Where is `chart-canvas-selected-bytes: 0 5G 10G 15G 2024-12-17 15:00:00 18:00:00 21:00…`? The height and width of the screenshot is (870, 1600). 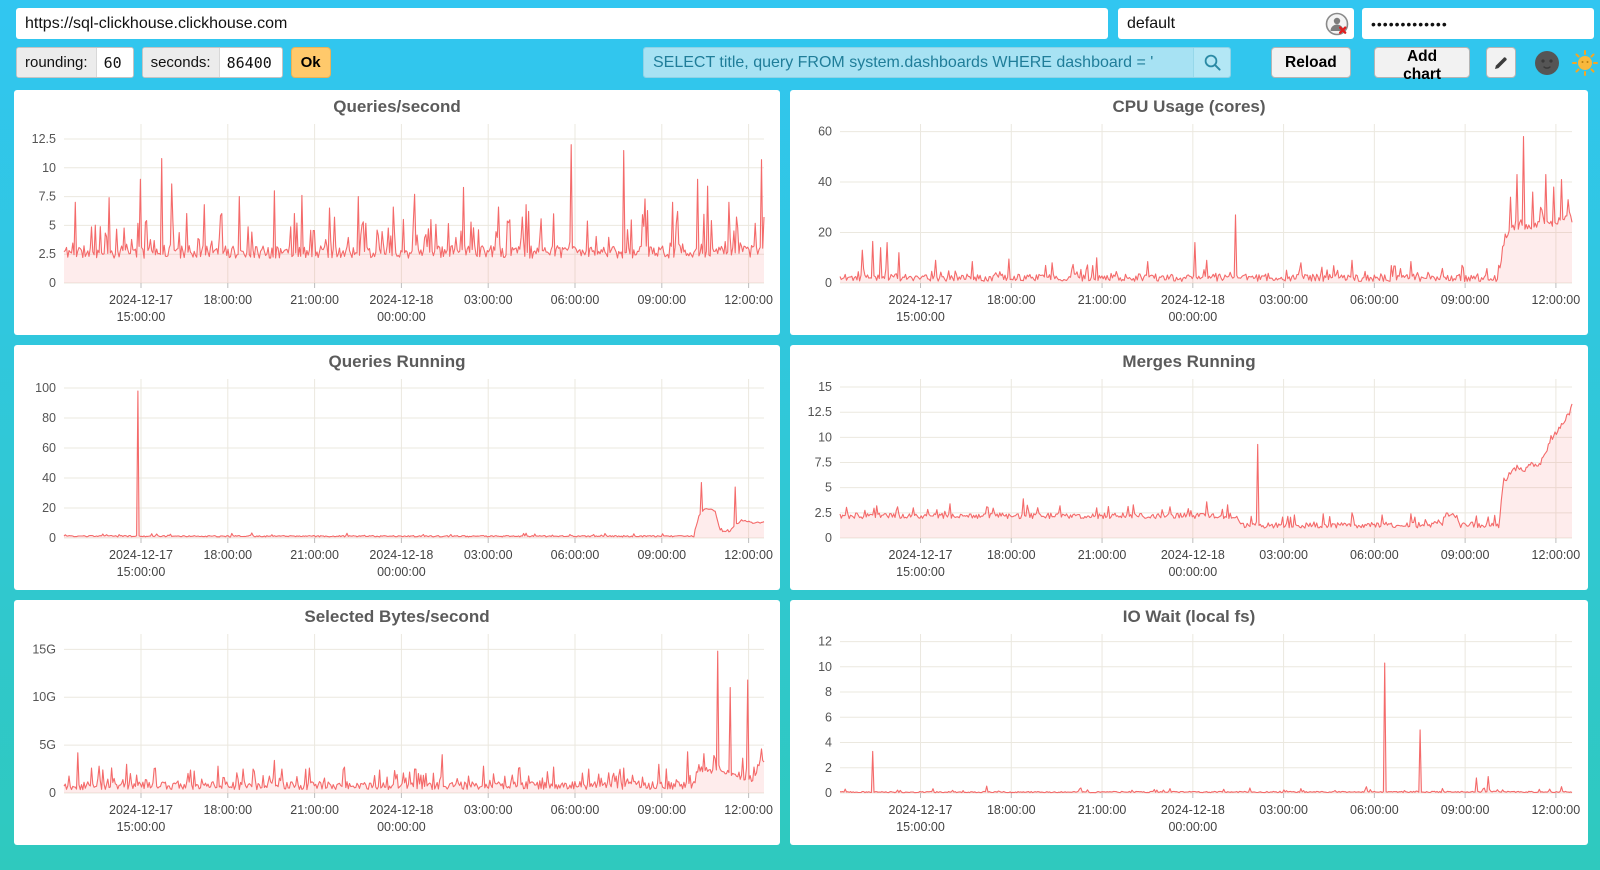 chart-canvas-selected-bytes: 0 5G 10G 15G 2024-12-17 15:00:00 18:00:00 21:00… is located at coordinates (397, 722).